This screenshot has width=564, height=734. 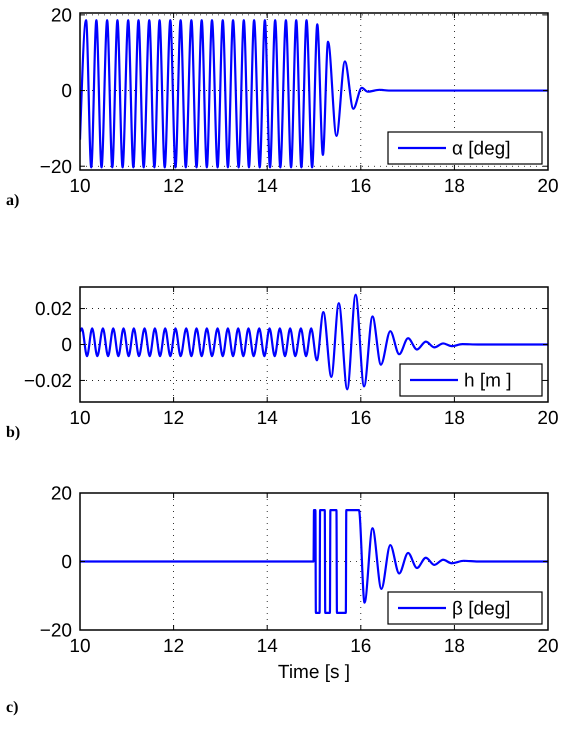 What do you see at coordinates (48, 381) in the screenshot?
I see `y-tick-label: −0.02` at bounding box center [48, 381].